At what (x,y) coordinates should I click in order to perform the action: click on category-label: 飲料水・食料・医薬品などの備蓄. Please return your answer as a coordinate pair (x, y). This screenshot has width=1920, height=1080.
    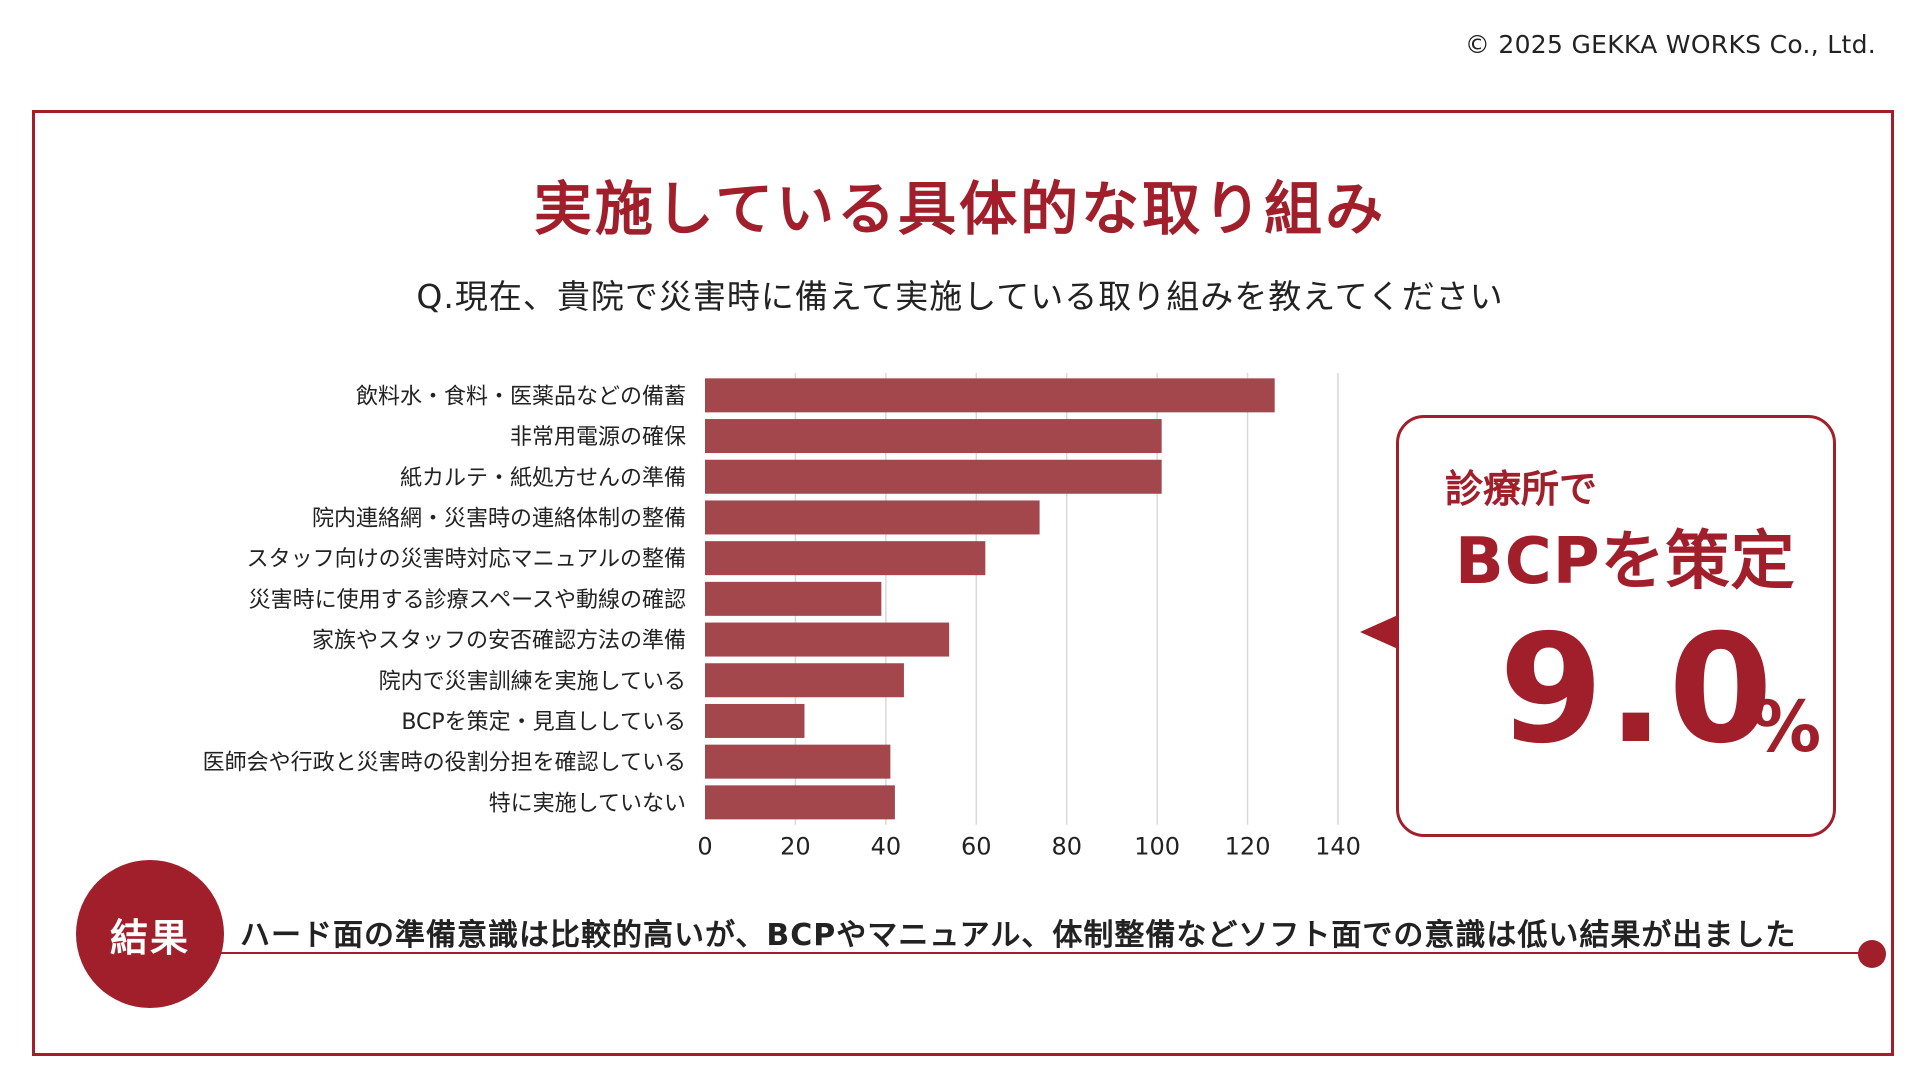
    Looking at the image, I should click on (521, 396).